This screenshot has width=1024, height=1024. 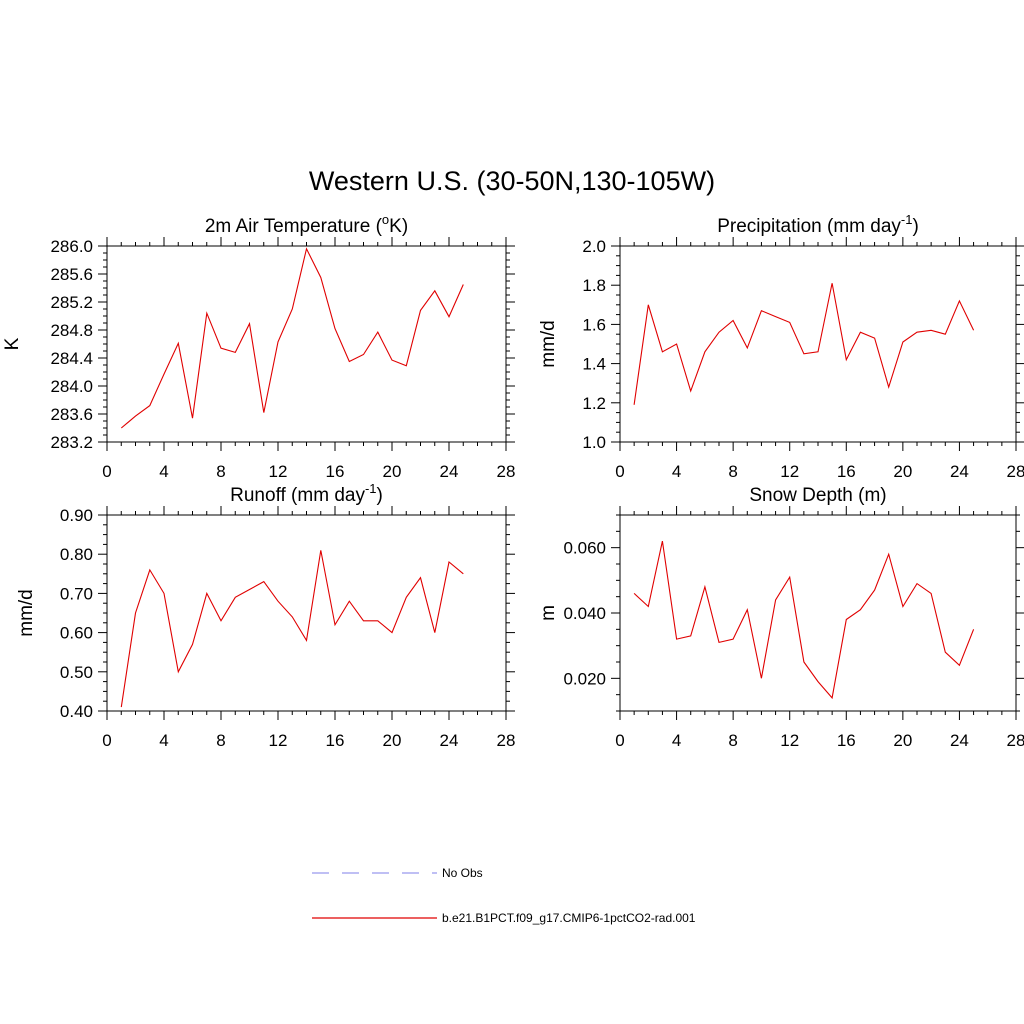 What do you see at coordinates (548, 613) in the screenshot?
I see `y-axis-label: m` at bounding box center [548, 613].